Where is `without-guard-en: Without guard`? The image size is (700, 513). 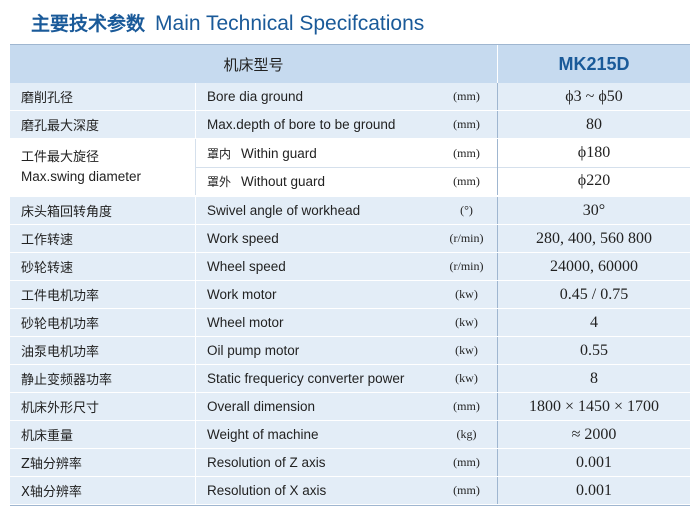
without-guard-en: Without guard is located at coordinates (283, 181).